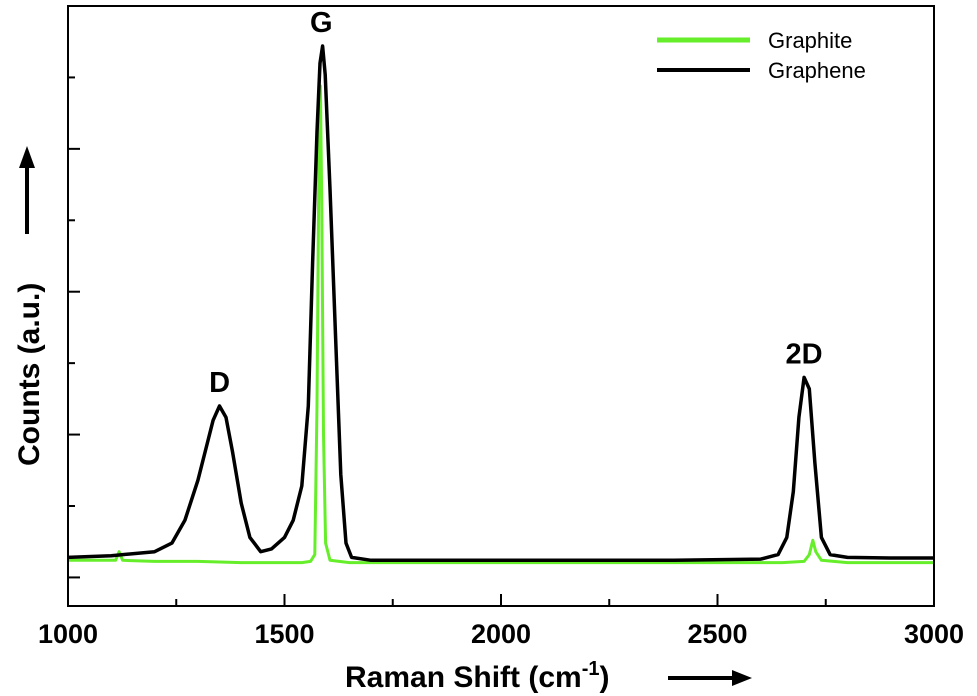 This screenshot has height=696, width=977. What do you see at coordinates (934, 634) in the screenshot?
I see `x-tick-label: 3000` at bounding box center [934, 634].